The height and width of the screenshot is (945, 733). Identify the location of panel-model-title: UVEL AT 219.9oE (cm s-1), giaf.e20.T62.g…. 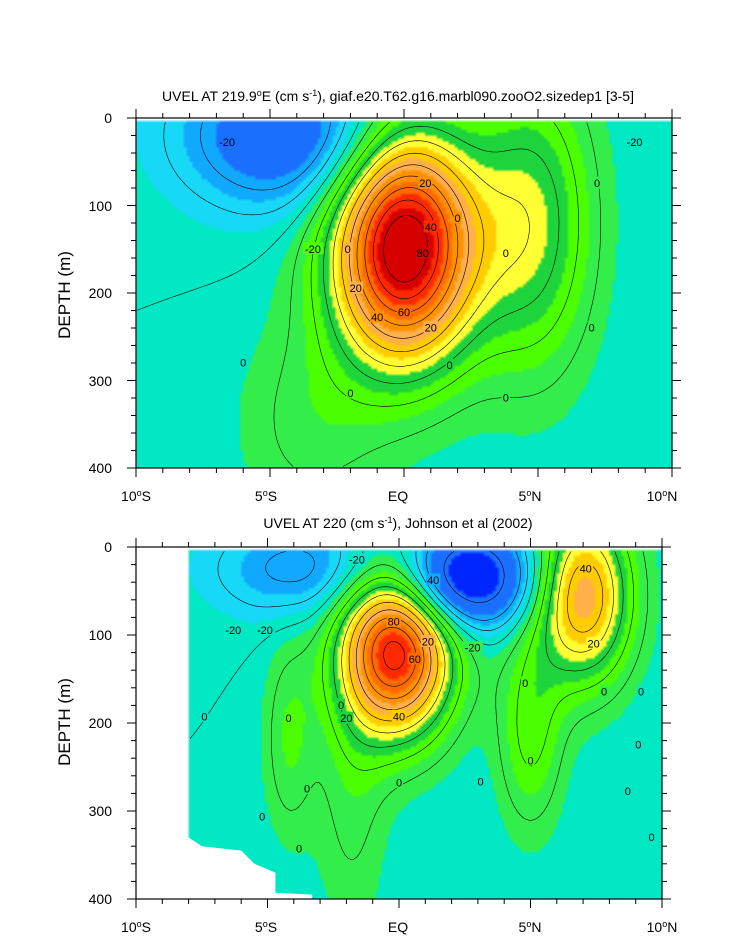
(398, 96).